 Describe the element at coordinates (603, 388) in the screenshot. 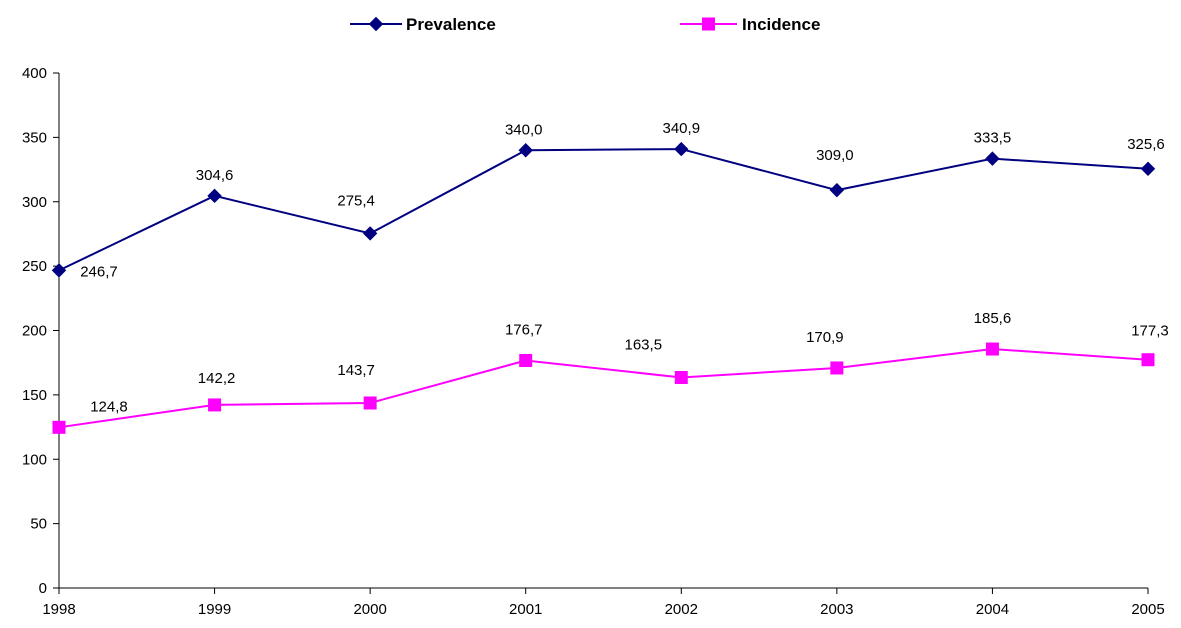

I see `series-line-incidence` at that location.